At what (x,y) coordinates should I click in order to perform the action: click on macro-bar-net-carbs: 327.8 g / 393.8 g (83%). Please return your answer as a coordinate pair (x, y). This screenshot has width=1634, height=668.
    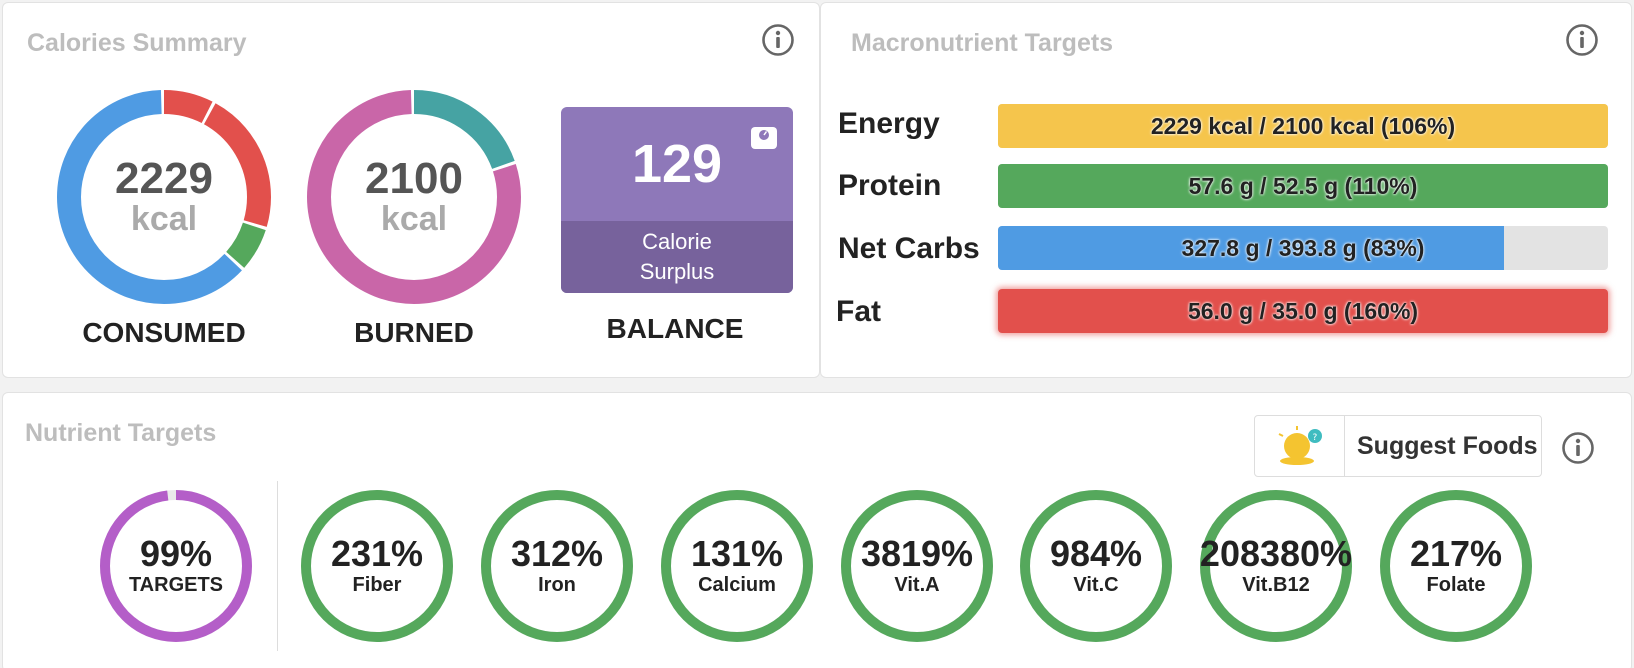
    Looking at the image, I should click on (1303, 248).